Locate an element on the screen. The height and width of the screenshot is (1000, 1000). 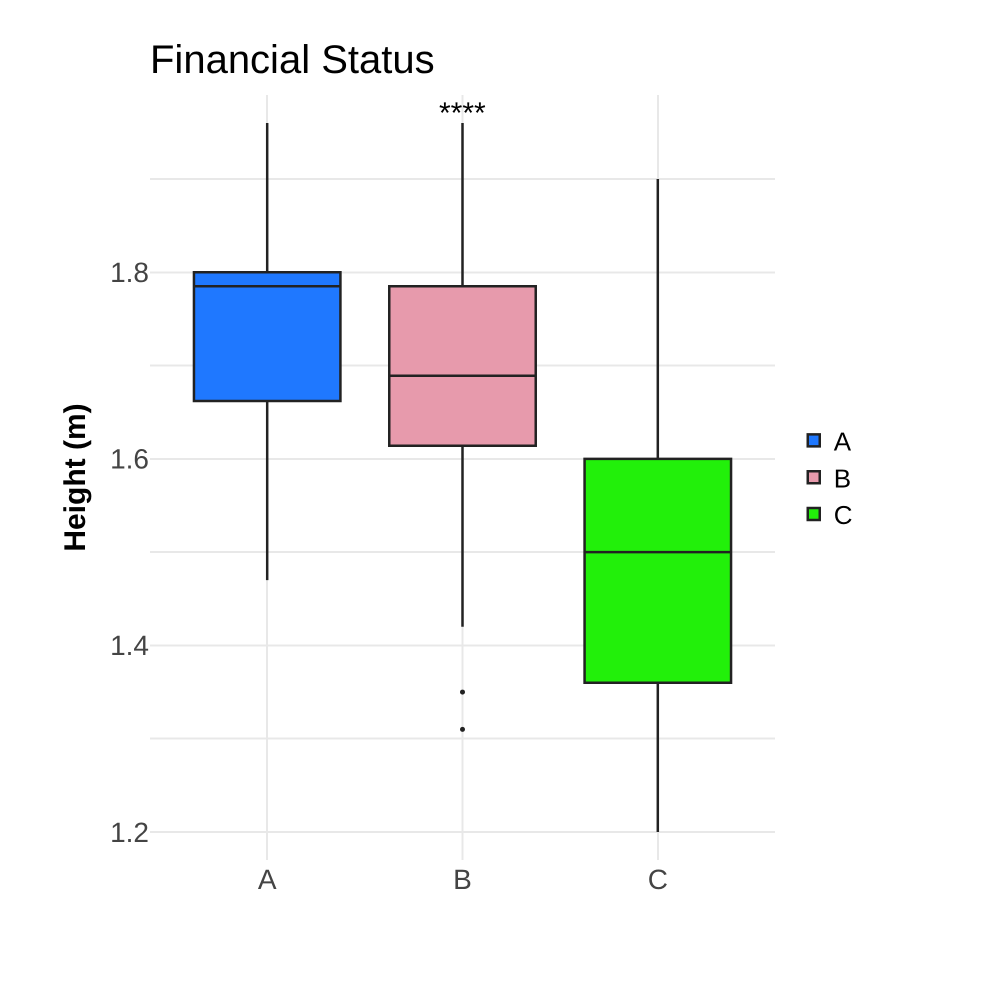
x-tick-label: C is located at coordinates (658, 879).